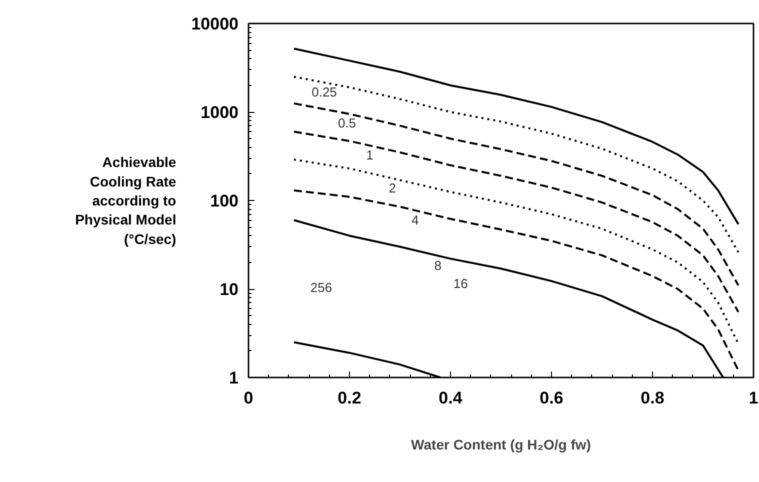 Image resolution: width=759 pixels, height=482 pixels. Describe the element at coordinates (324, 92) in the screenshot. I see `annotation: 0.25` at that location.